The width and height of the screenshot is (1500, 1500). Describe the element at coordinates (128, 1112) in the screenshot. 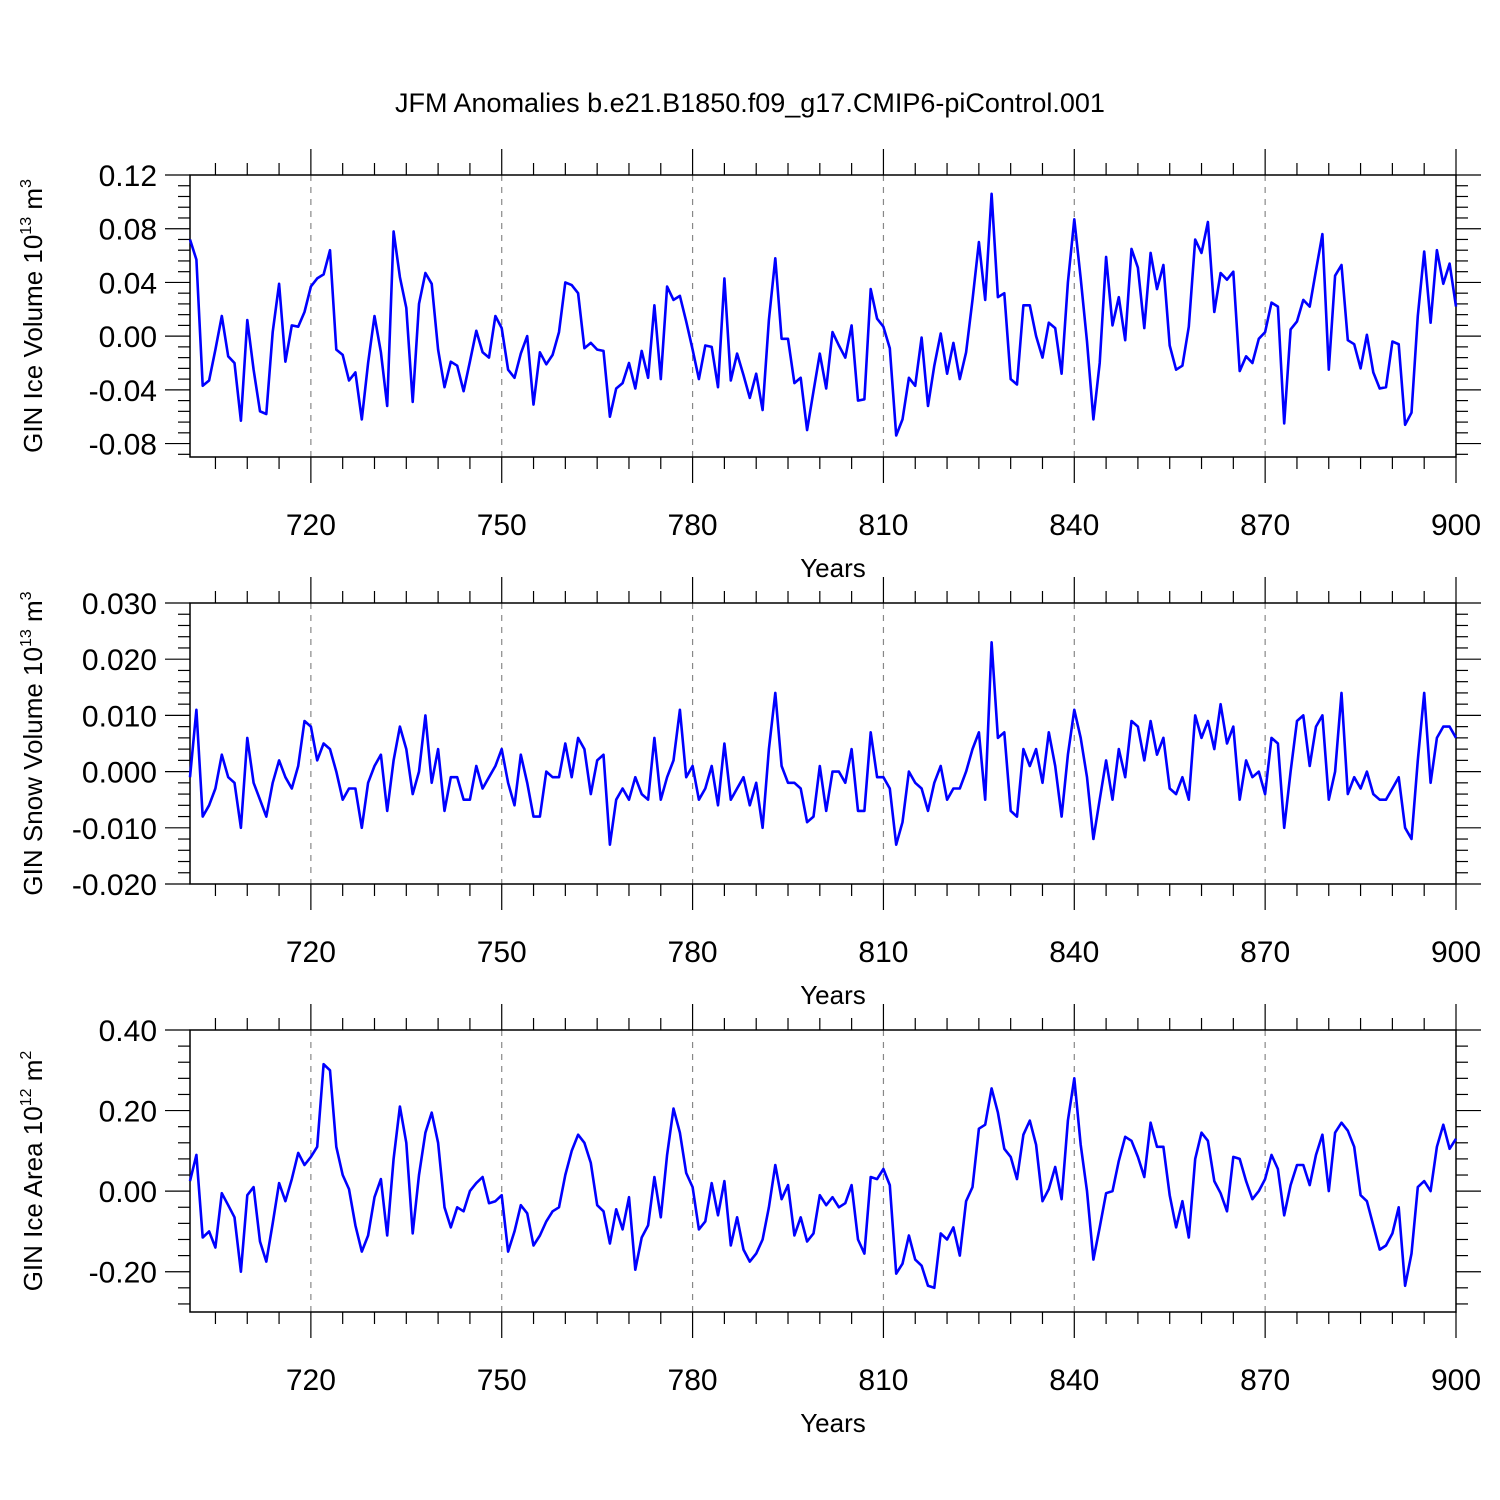

I see `y-tick-label: 0.20` at that location.